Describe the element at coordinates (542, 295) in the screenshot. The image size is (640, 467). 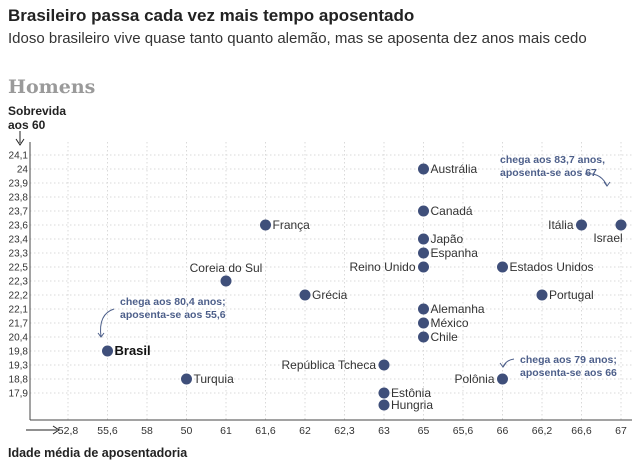
I see `point-portugal` at that location.